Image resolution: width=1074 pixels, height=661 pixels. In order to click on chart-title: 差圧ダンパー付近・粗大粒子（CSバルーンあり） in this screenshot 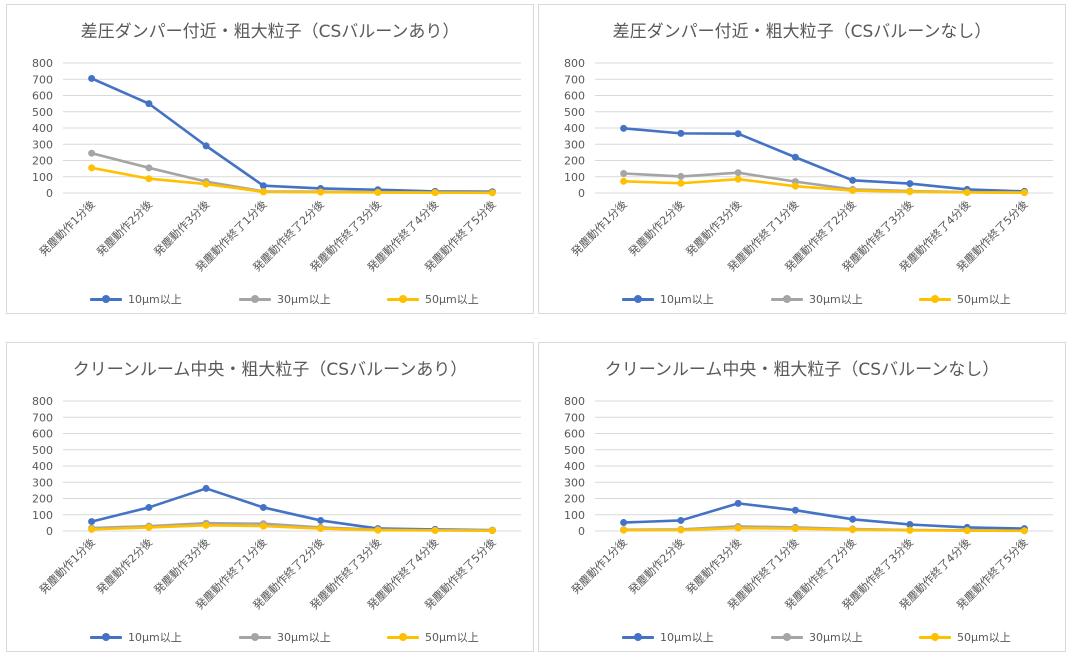, I will do `click(270, 32)`.